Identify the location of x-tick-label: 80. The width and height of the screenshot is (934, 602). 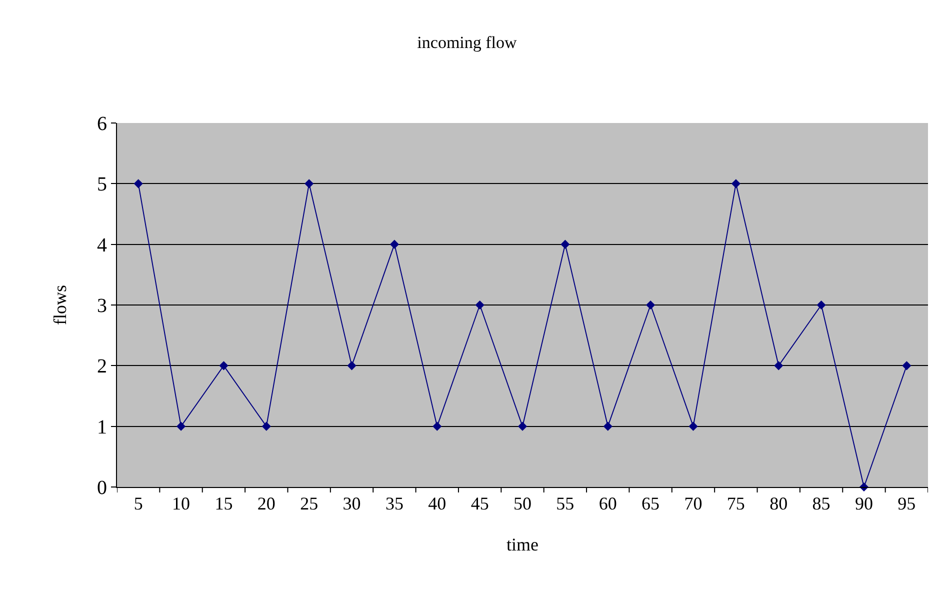
(779, 504).